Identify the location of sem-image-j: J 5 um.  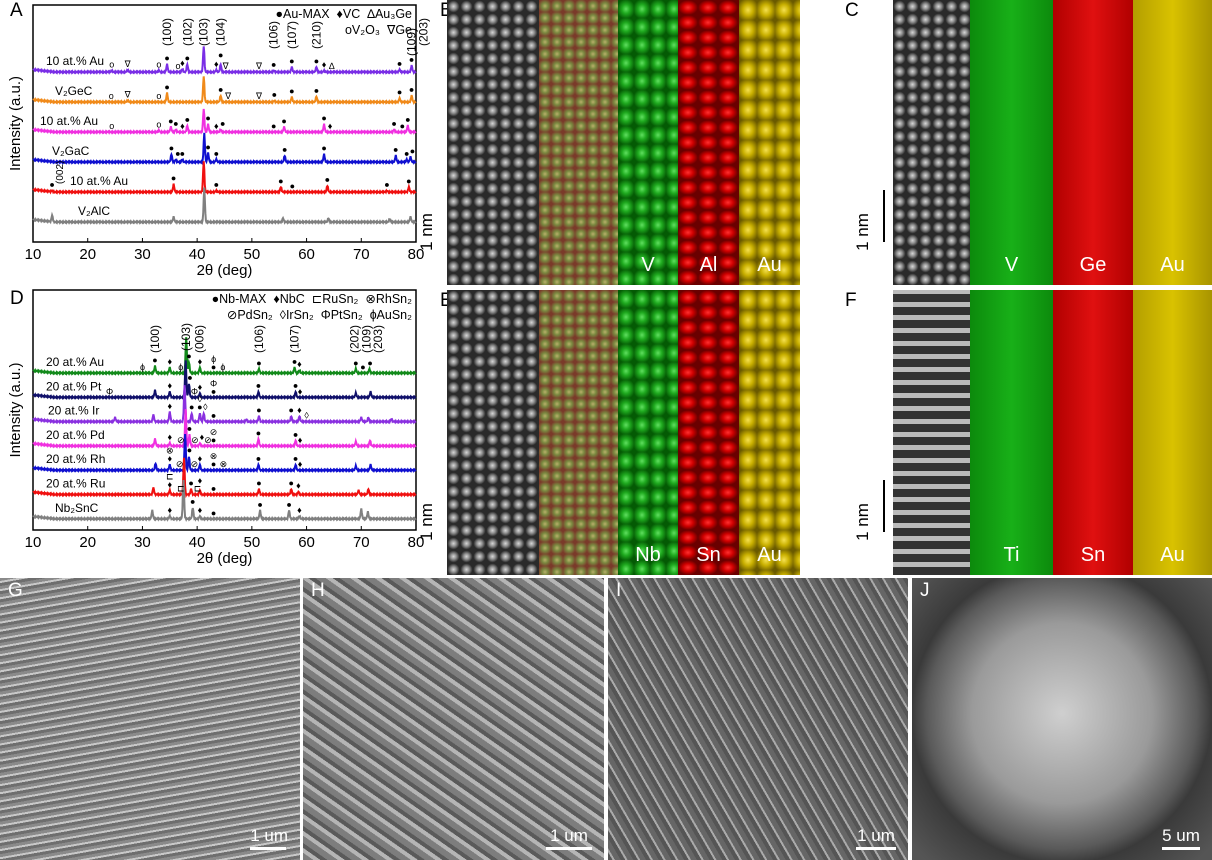
(1062, 719).